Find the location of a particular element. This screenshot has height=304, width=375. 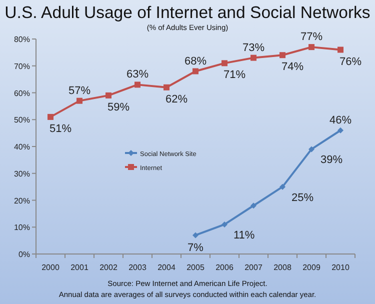

data-label: 73% is located at coordinates (253, 48).